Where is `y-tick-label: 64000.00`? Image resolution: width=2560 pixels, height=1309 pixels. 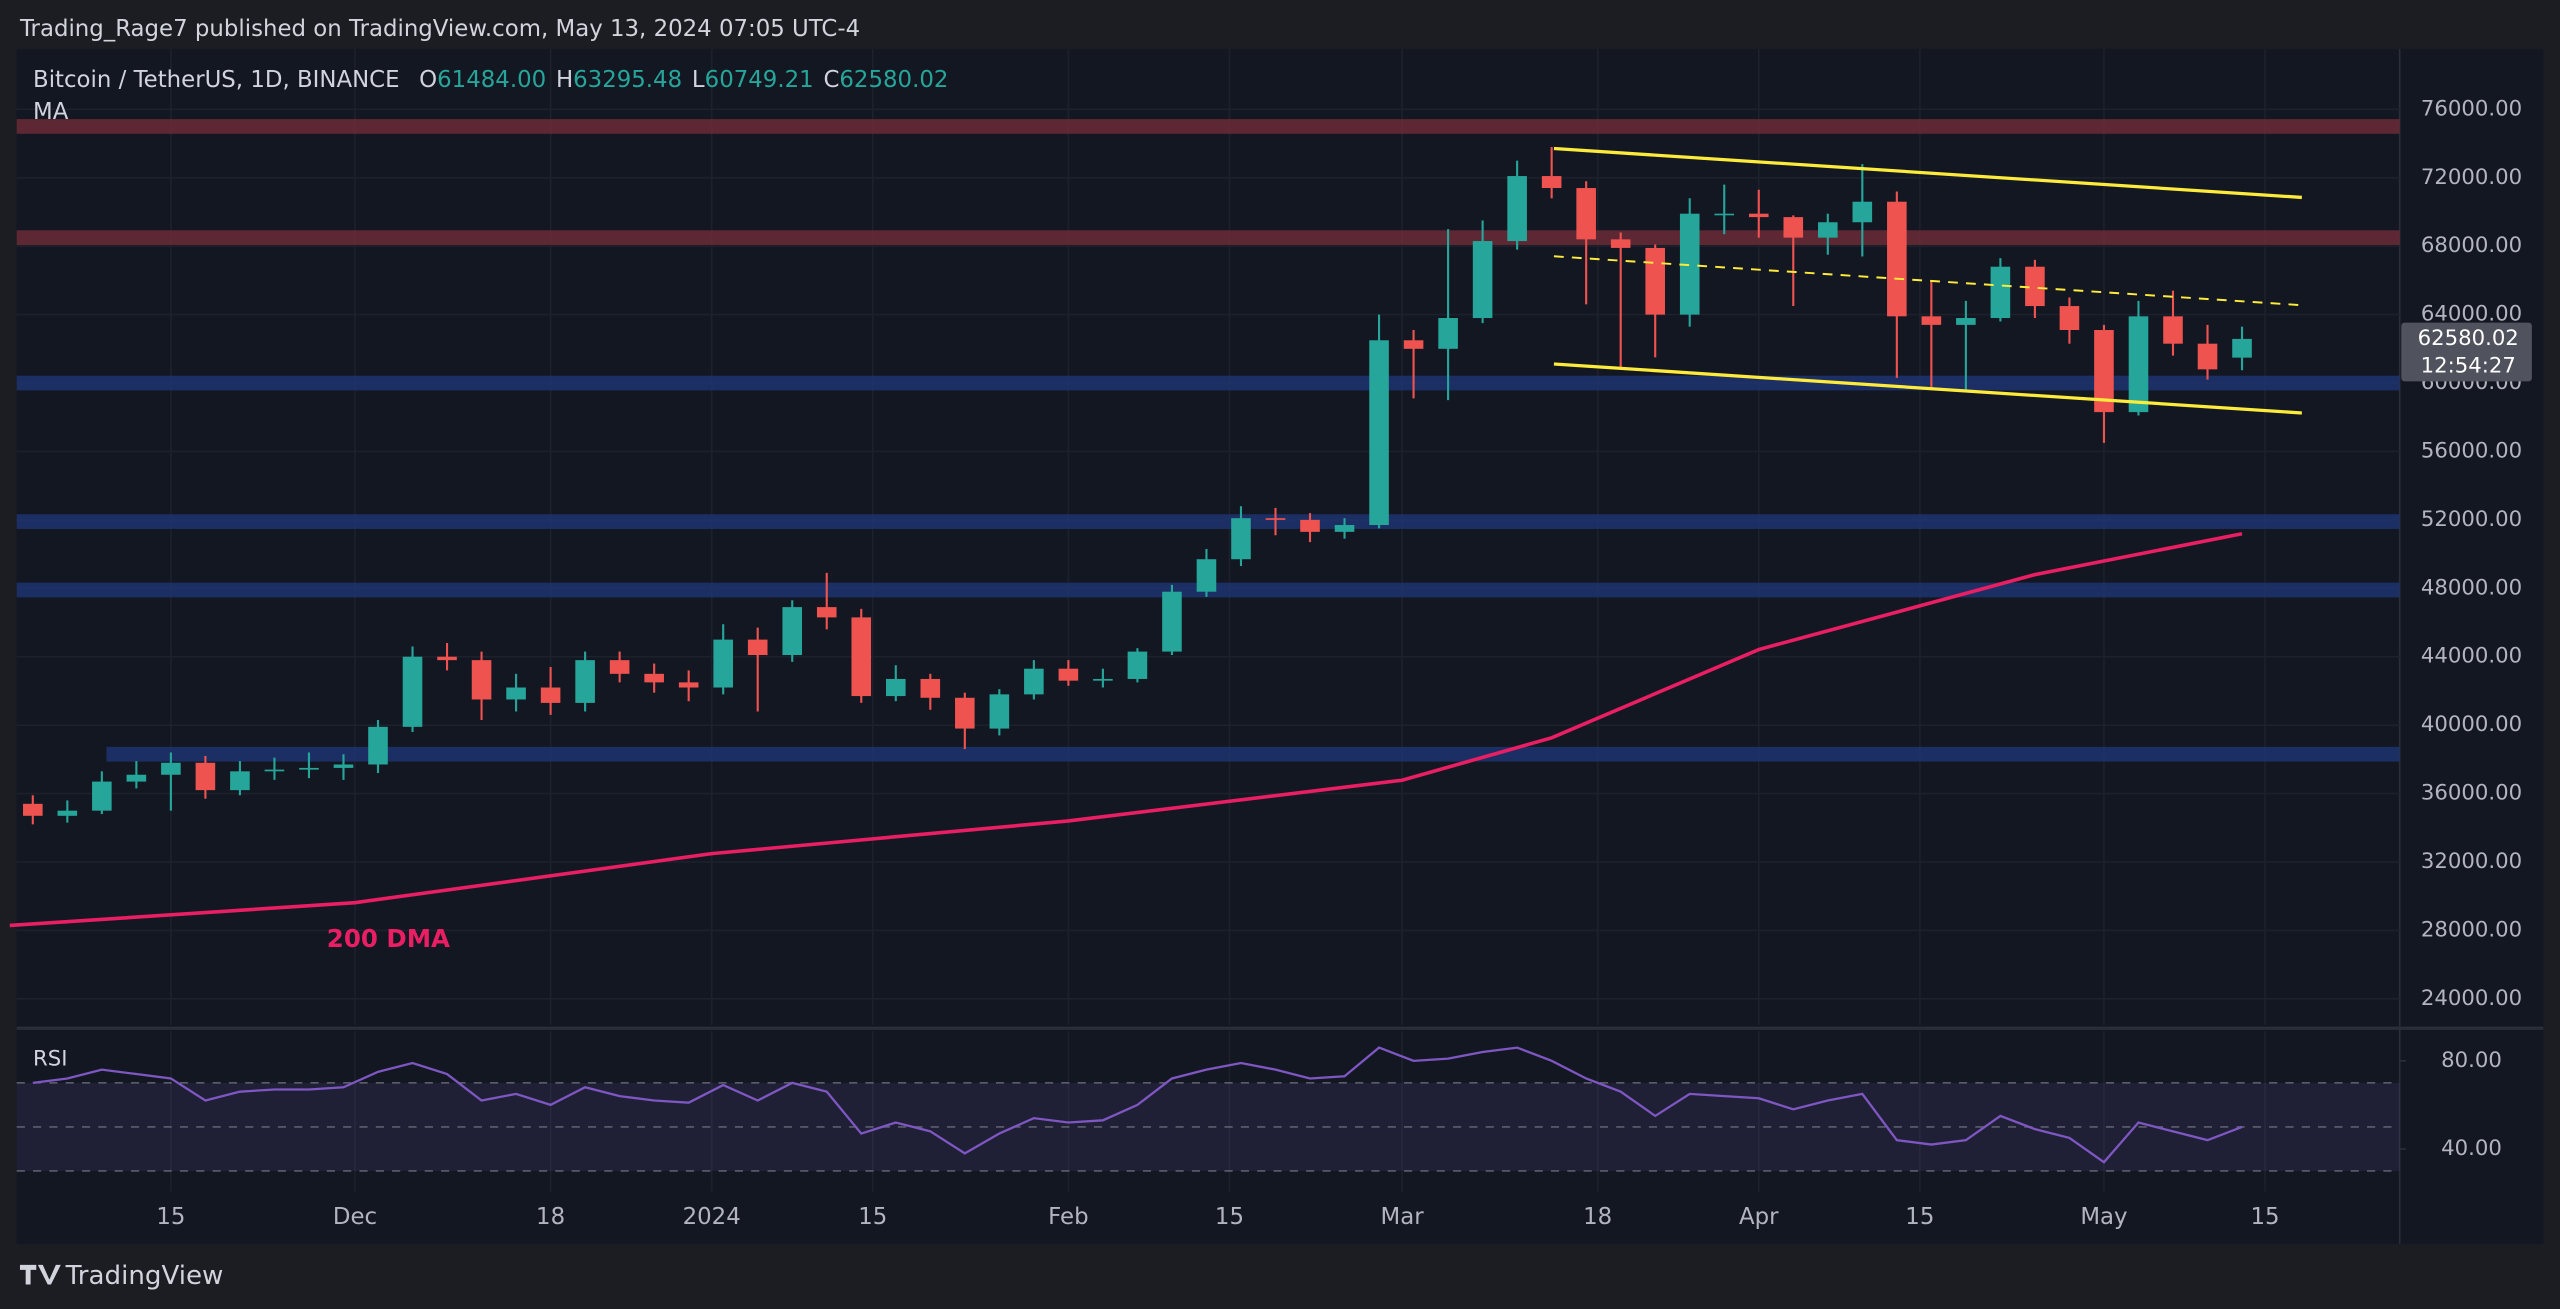 y-tick-label: 64000.00 is located at coordinates (2471, 314).